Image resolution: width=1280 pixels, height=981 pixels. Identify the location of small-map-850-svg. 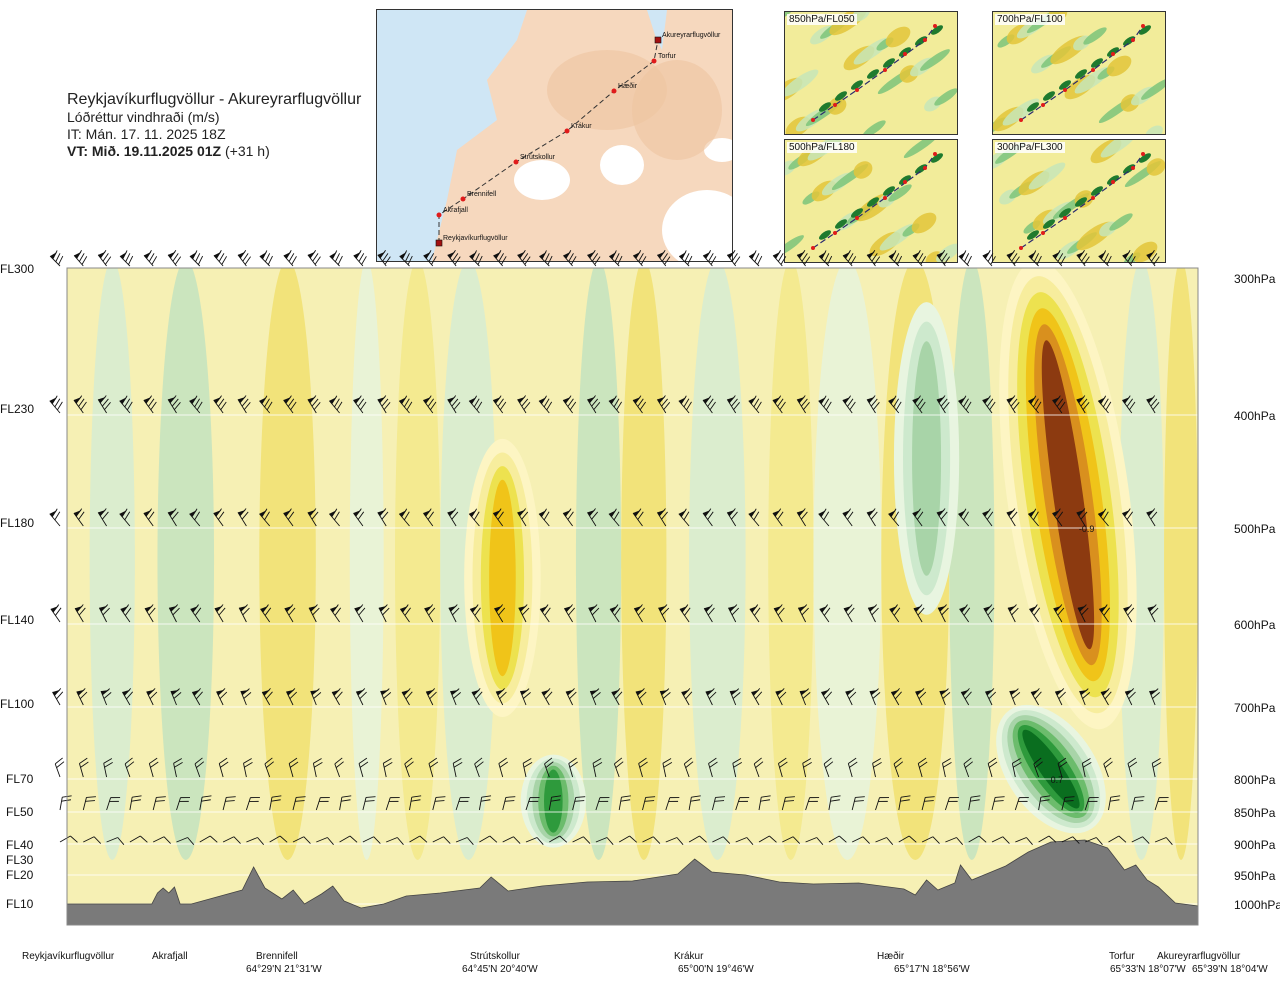
(871, 73).